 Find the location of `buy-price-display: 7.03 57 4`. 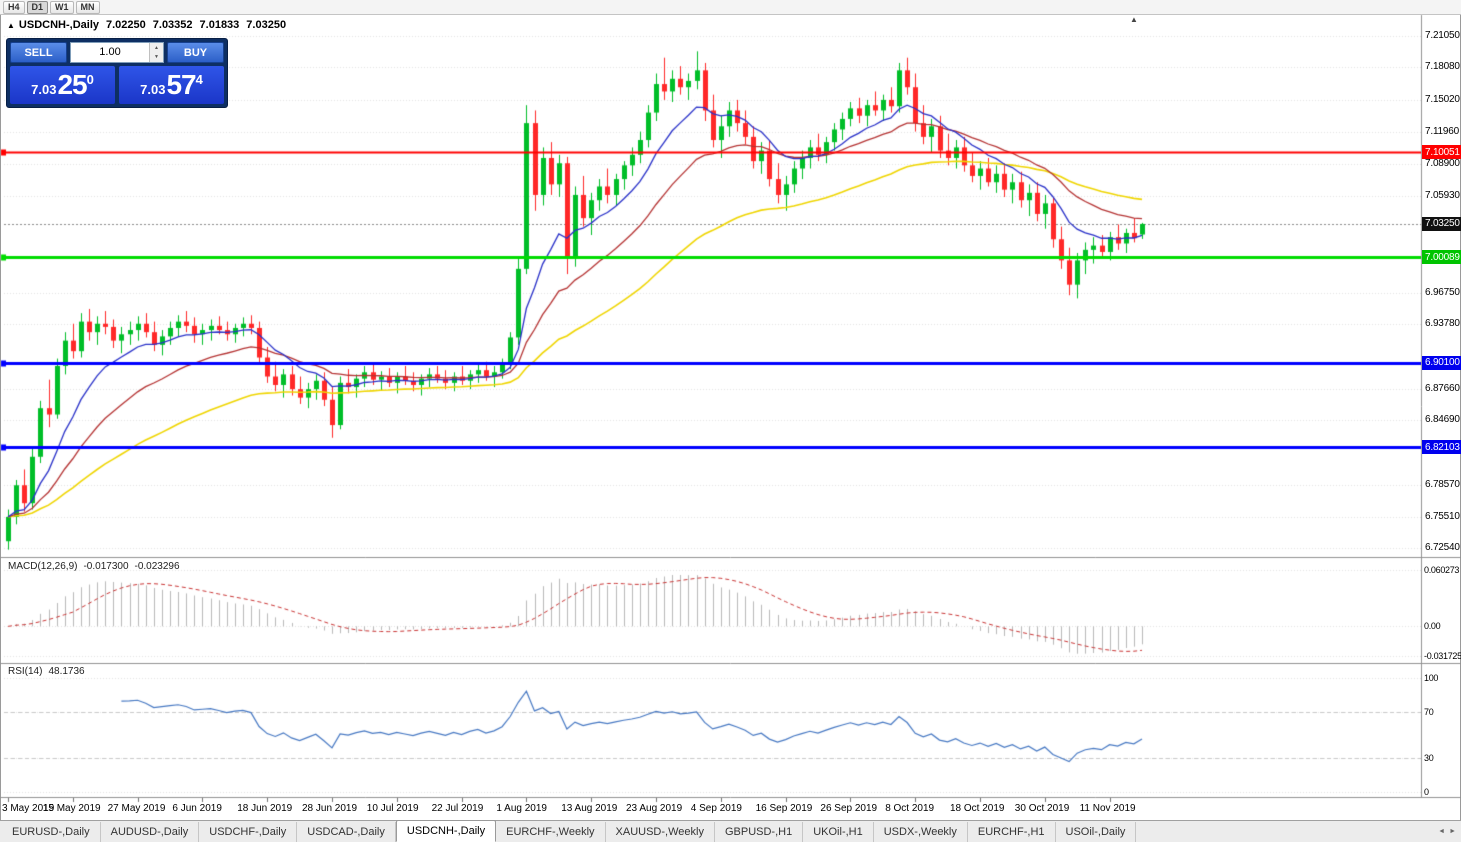

buy-price-display: 7.03 57 4 is located at coordinates (171, 85).